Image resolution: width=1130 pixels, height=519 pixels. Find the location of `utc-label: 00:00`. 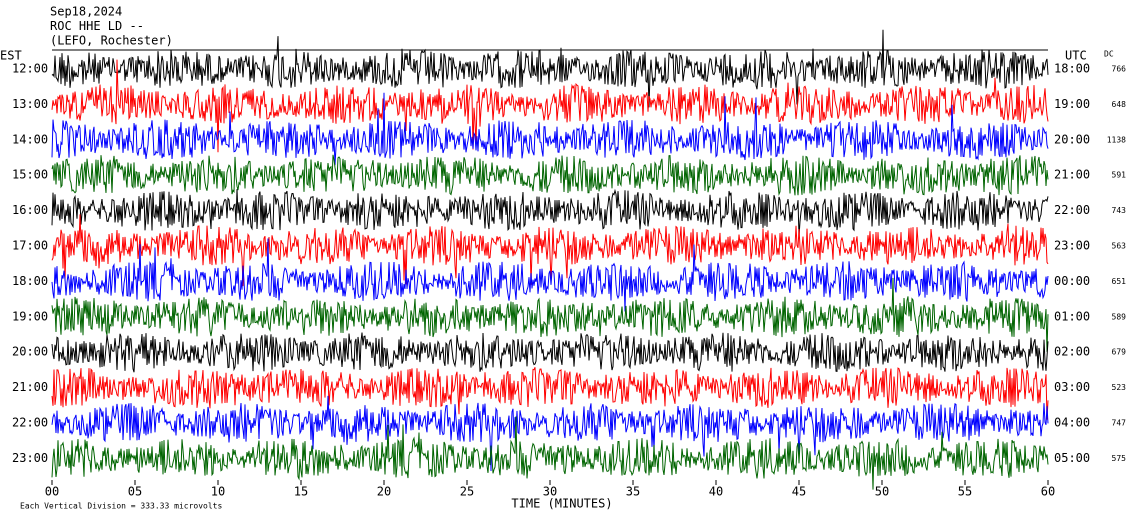

utc-label: 00:00 is located at coordinates (1072, 281).